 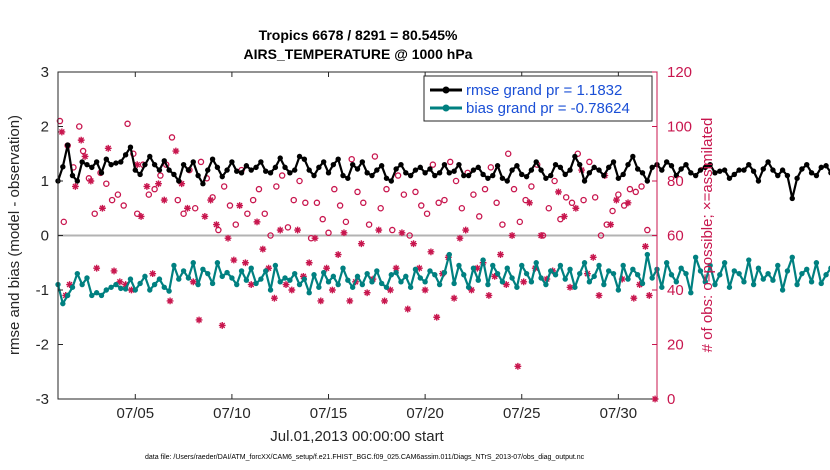 What do you see at coordinates (136, 413) in the screenshot?
I see `x-tick-label: 07/05` at bounding box center [136, 413].